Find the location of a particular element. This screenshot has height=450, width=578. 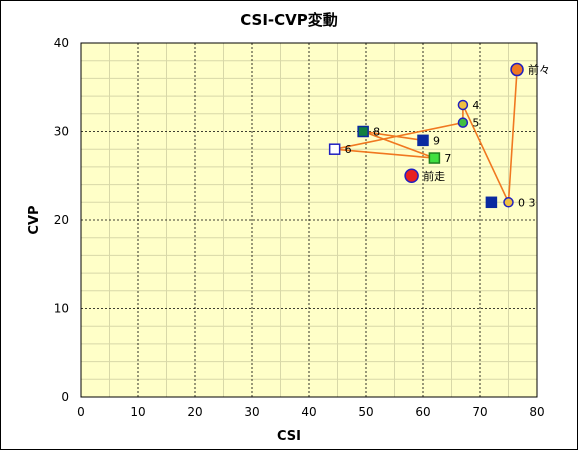

data-points is located at coordinates (426, 135).